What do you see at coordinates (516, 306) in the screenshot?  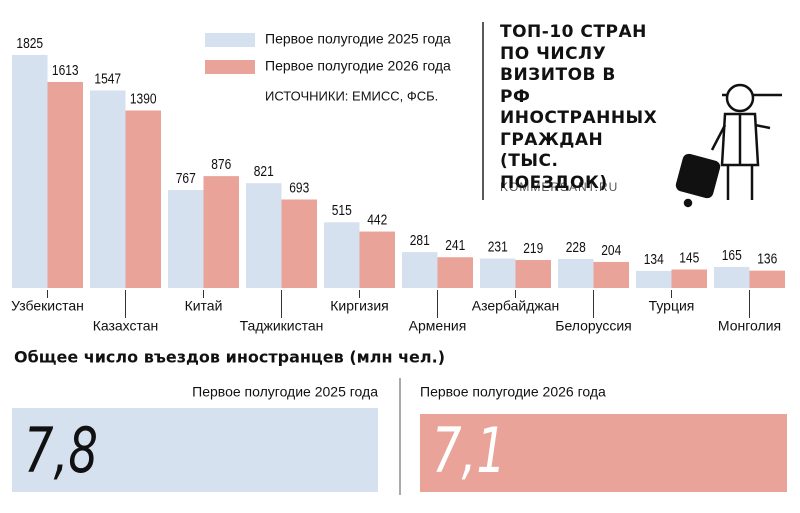 I see `x-tick-label: Азербайджан` at bounding box center [516, 306].